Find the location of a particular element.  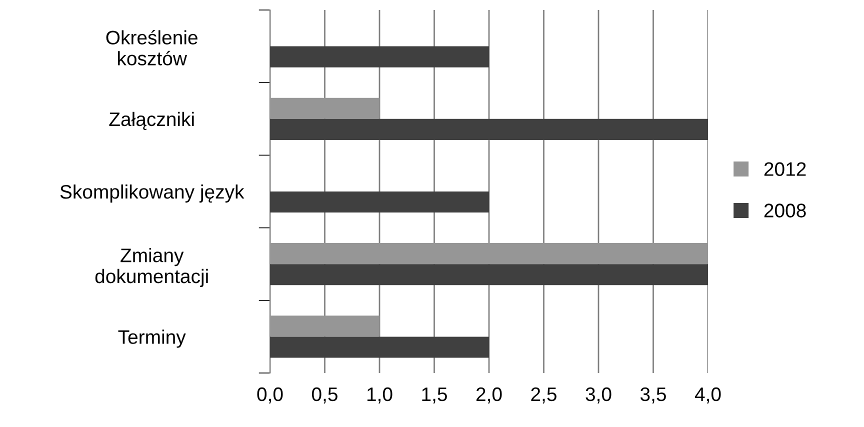

x-tick-label: 3,5 is located at coordinates (653, 395).